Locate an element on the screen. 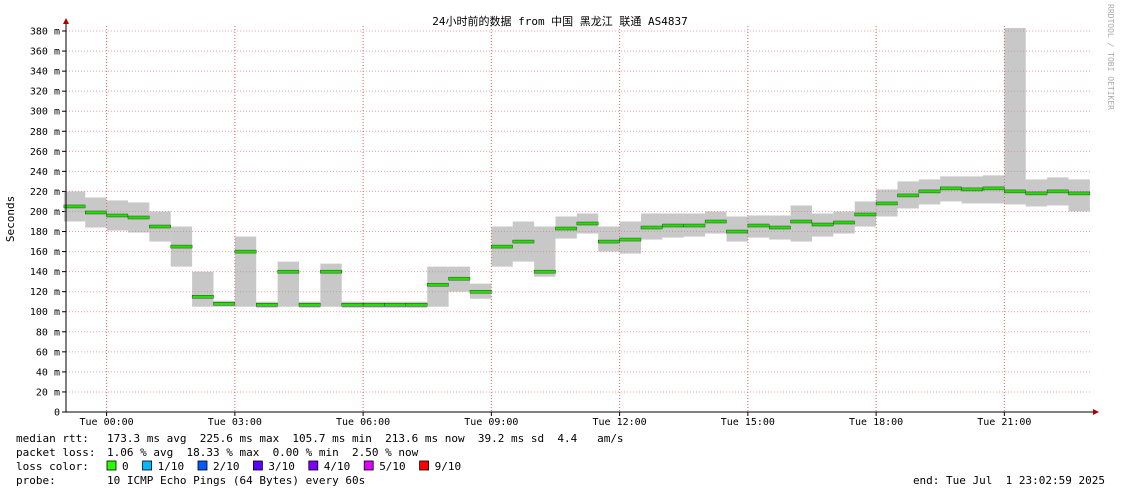 The image size is (1121, 494). y-tick-label: 60 m is located at coordinates (48, 352).